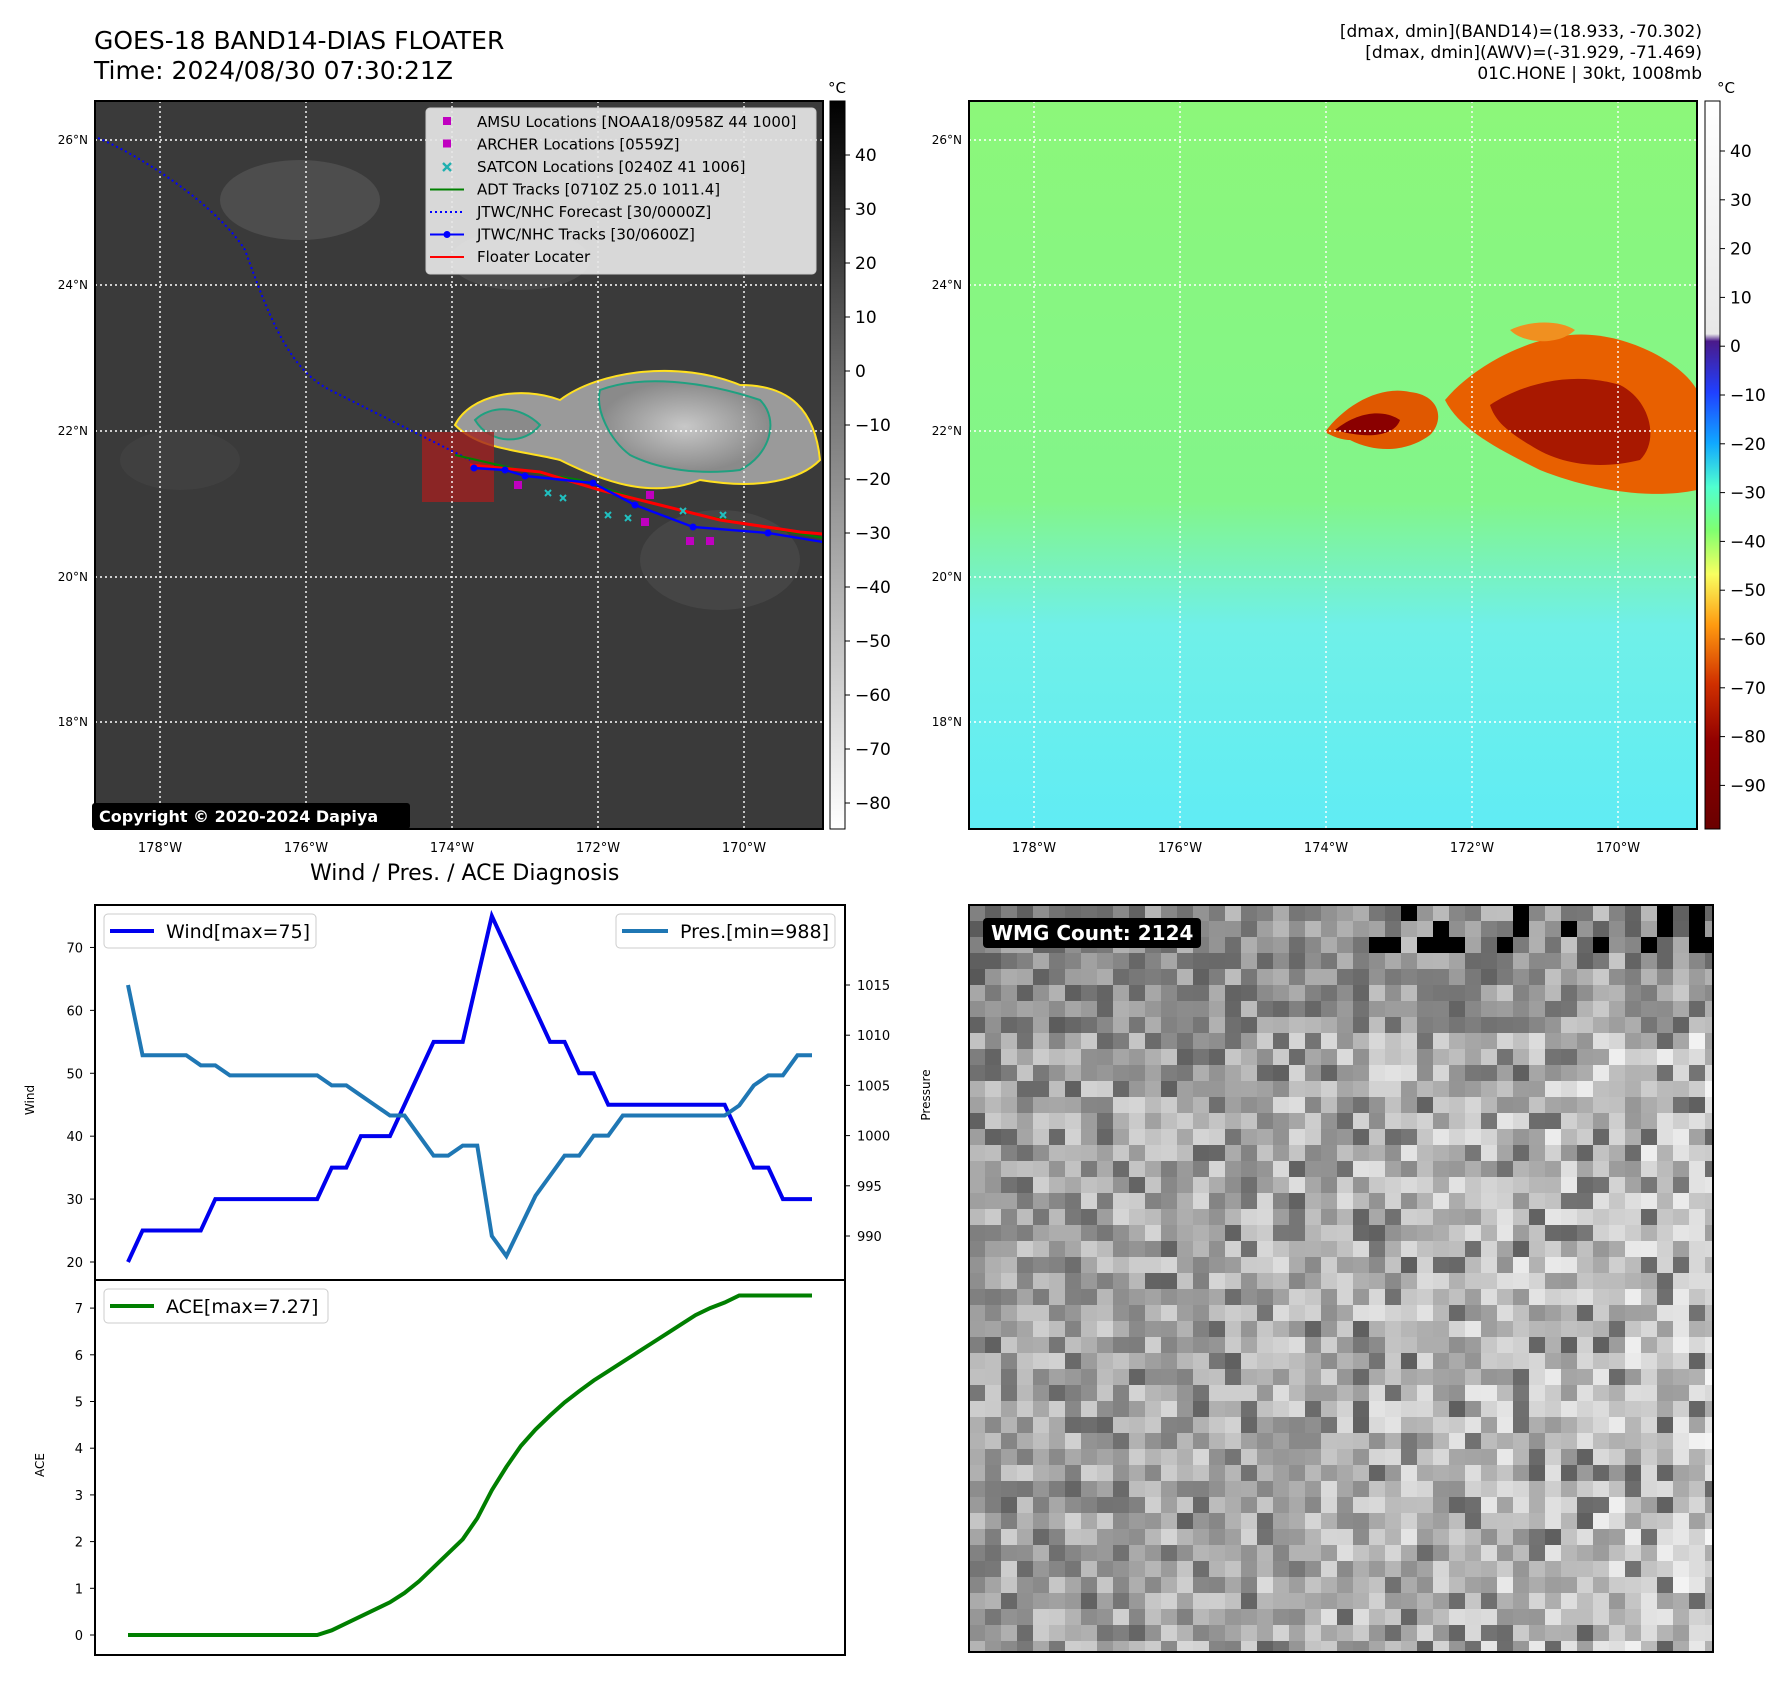  Describe the element at coordinates (873, 986) in the screenshot. I see `pressure-tick-label: 1015` at that location.